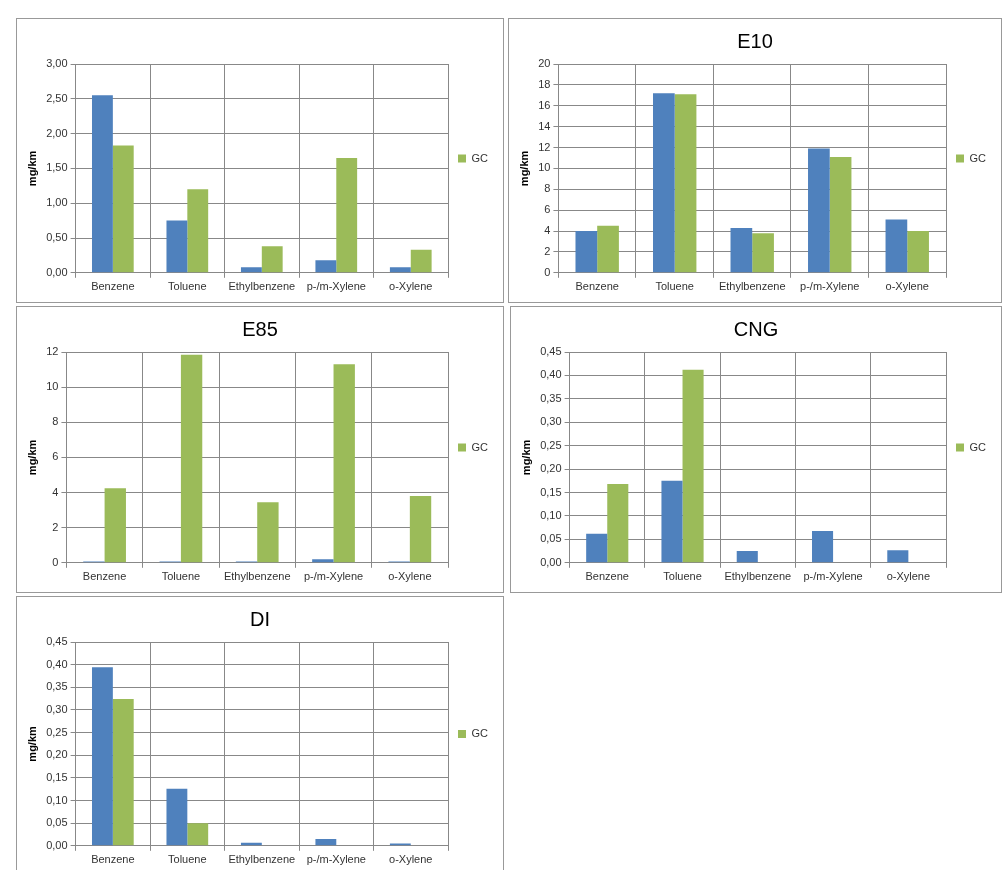  What do you see at coordinates (57, 202) in the screenshot?
I see `y-tick-label: 1,00` at bounding box center [57, 202].